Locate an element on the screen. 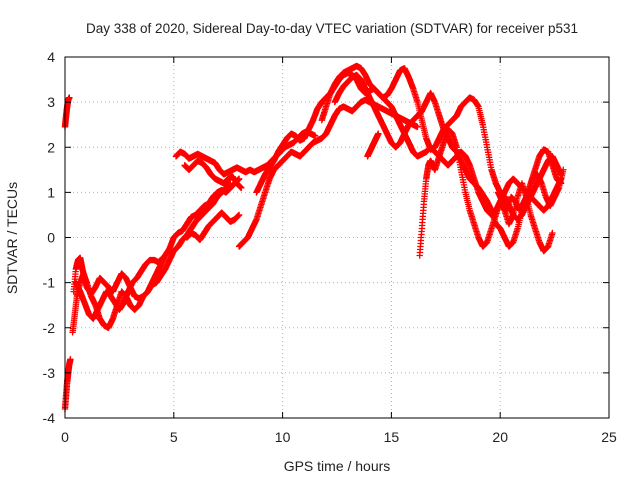 The image size is (640, 480). y-tick-label: -4 is located at coordinates (49, 418).